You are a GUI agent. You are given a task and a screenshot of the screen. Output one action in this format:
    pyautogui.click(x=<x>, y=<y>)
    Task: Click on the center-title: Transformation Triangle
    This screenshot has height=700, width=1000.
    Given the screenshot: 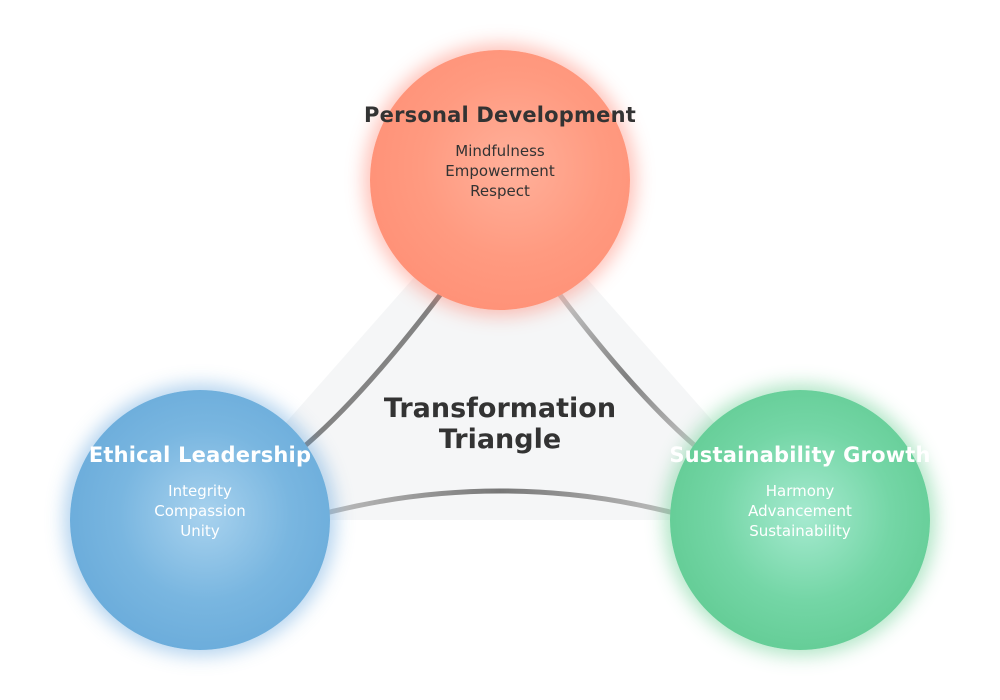 What is the action you would take?
    pyautogui.click(x=500, y=424)
    